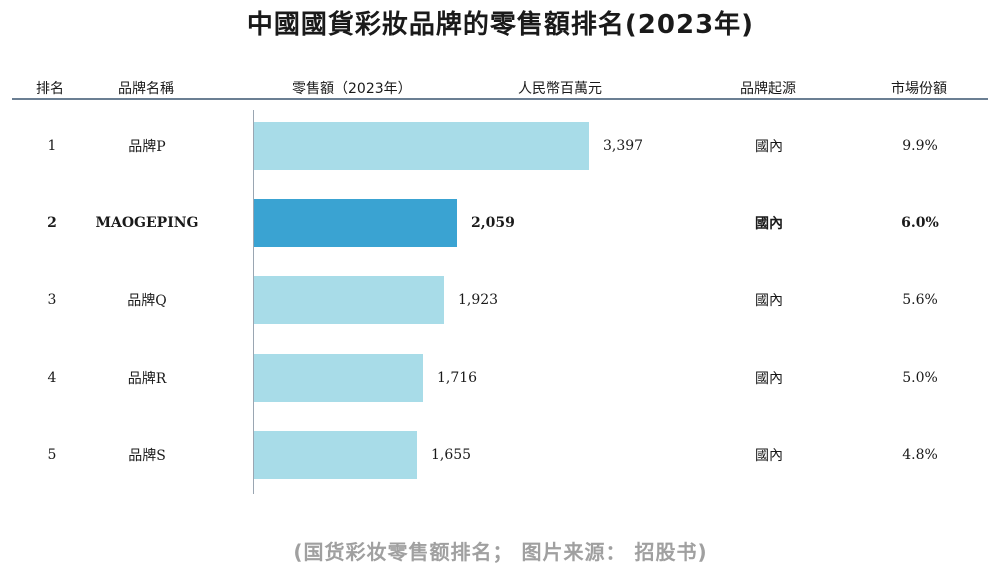  Describe the element at coordinates (623, 146) in the screenshot. I see `bar-value-label: 3,397` at that location.